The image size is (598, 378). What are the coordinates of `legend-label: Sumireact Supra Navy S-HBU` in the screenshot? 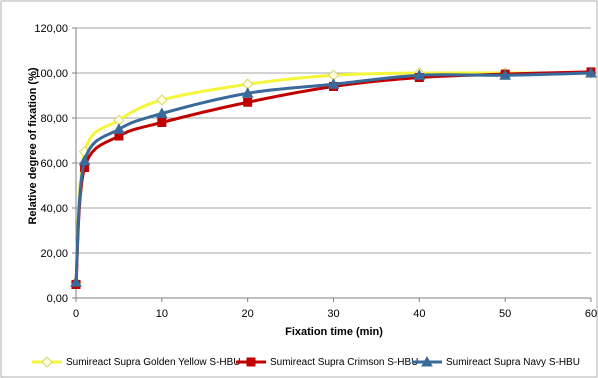 It's located at (513, 362).